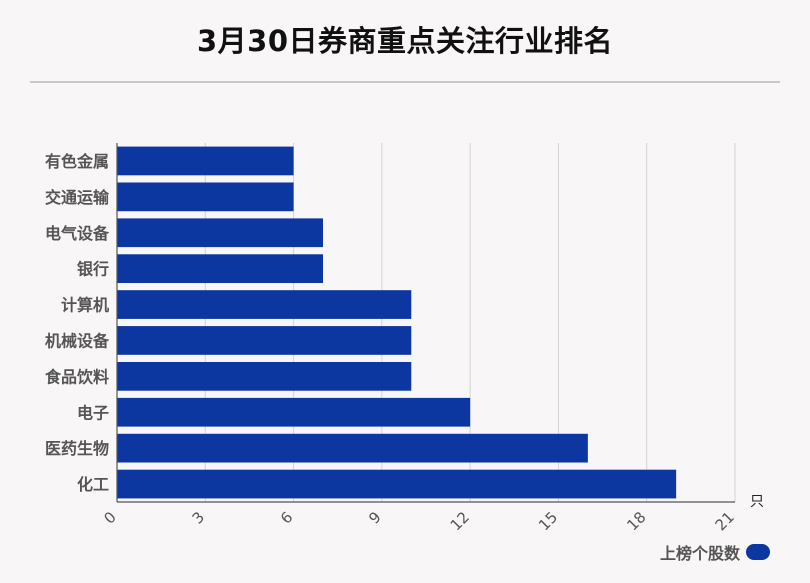 The width and height of the screenshot is (810, 583). I want to click on x-tick-label: 9, so click(374, 517).